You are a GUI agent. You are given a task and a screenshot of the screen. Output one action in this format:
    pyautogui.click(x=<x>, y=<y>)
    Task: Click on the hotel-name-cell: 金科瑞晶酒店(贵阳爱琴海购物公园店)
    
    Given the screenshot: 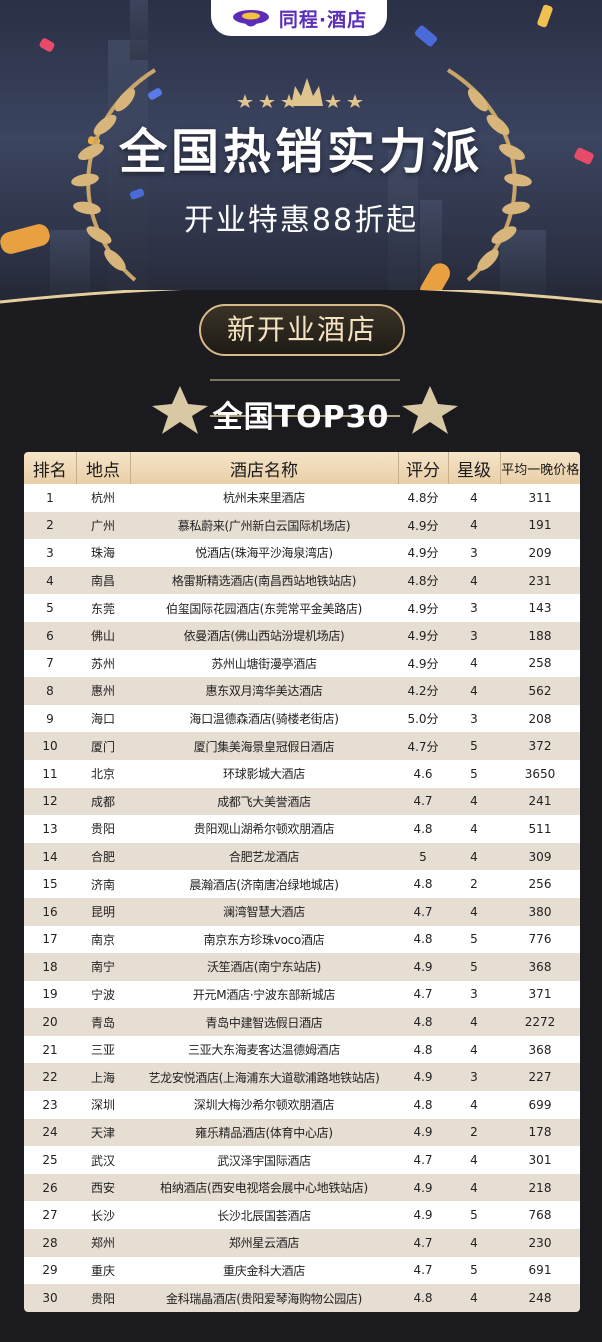 What is the action you would take?
    pyautogui.click(x=264, y=1298)
    